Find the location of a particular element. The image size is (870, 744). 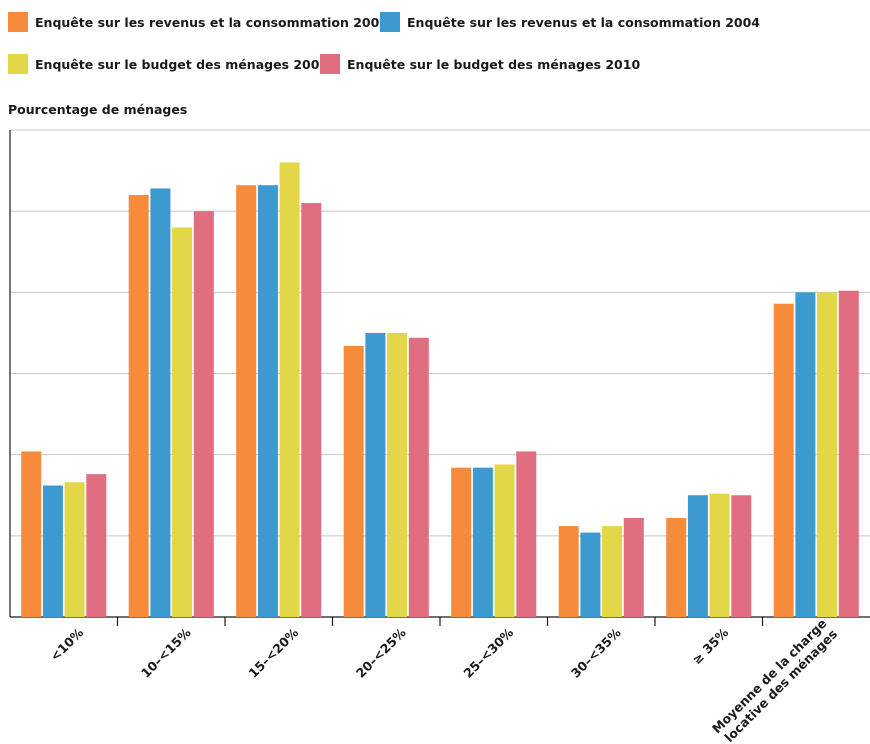

x-tick-label: ≥ 35% is located at coordinates (710, 646).